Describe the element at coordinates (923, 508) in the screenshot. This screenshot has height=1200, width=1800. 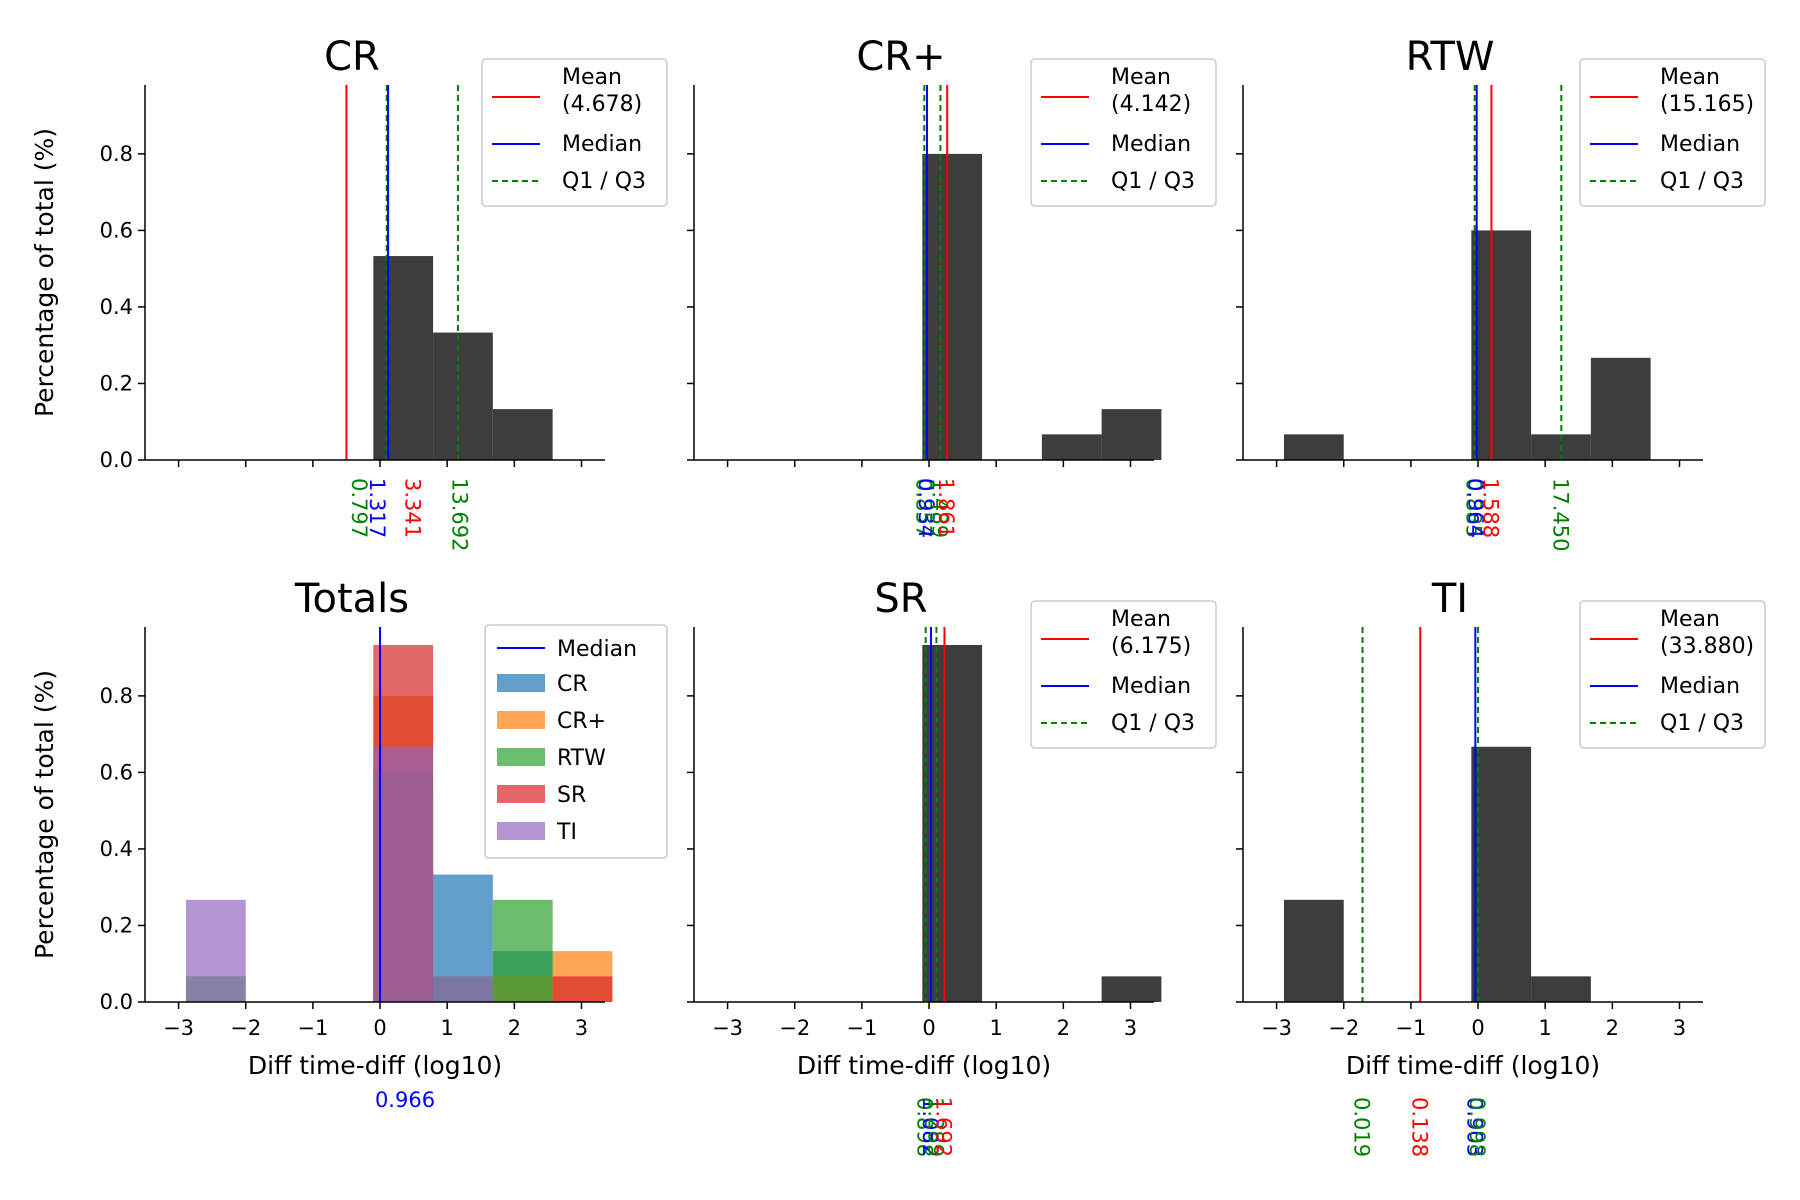
I see `stat-value-label: 0.857` at that location.